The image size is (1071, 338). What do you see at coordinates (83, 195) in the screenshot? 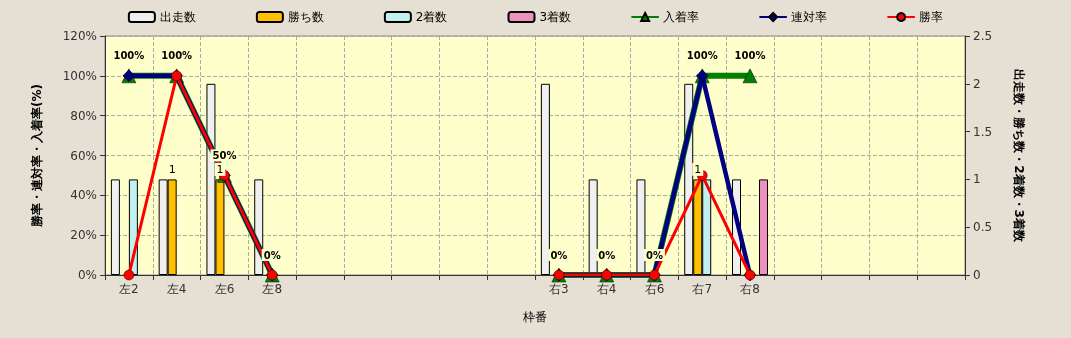
I see `y-tick-label: 40%` at bounding box center [83, 195].